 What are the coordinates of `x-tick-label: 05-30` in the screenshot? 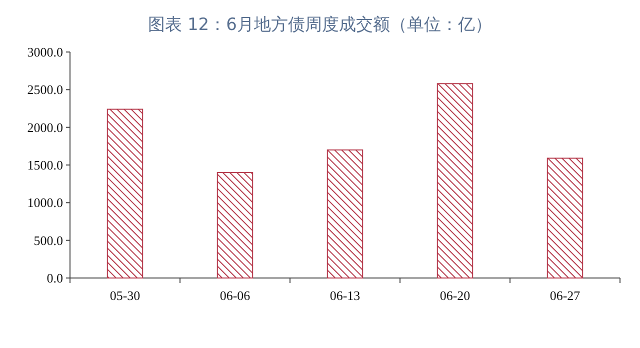 It's located at (125, 295).